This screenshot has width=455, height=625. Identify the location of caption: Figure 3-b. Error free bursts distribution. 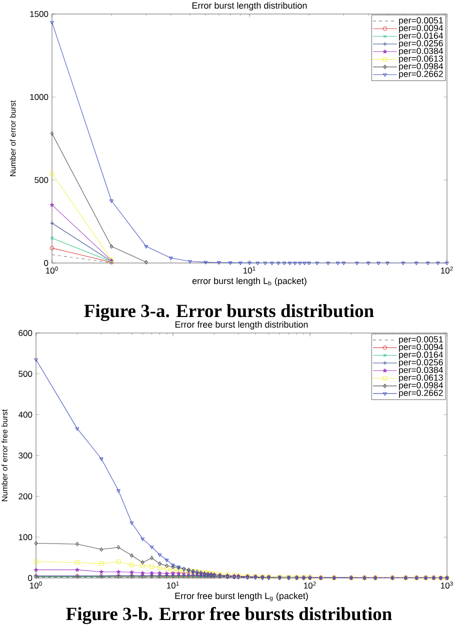
(229, 615).